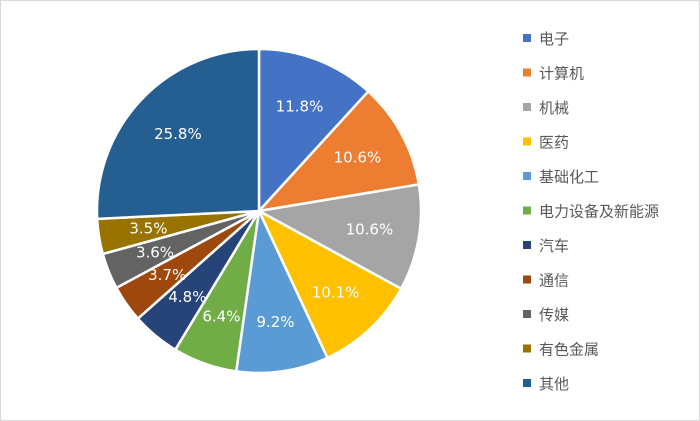 Image resolution: width=700 pixels, height=421 pixels. Describe the element at coordinates (300, 107) in the screenshot. I see `data-label-0: 11.8%` at that location.